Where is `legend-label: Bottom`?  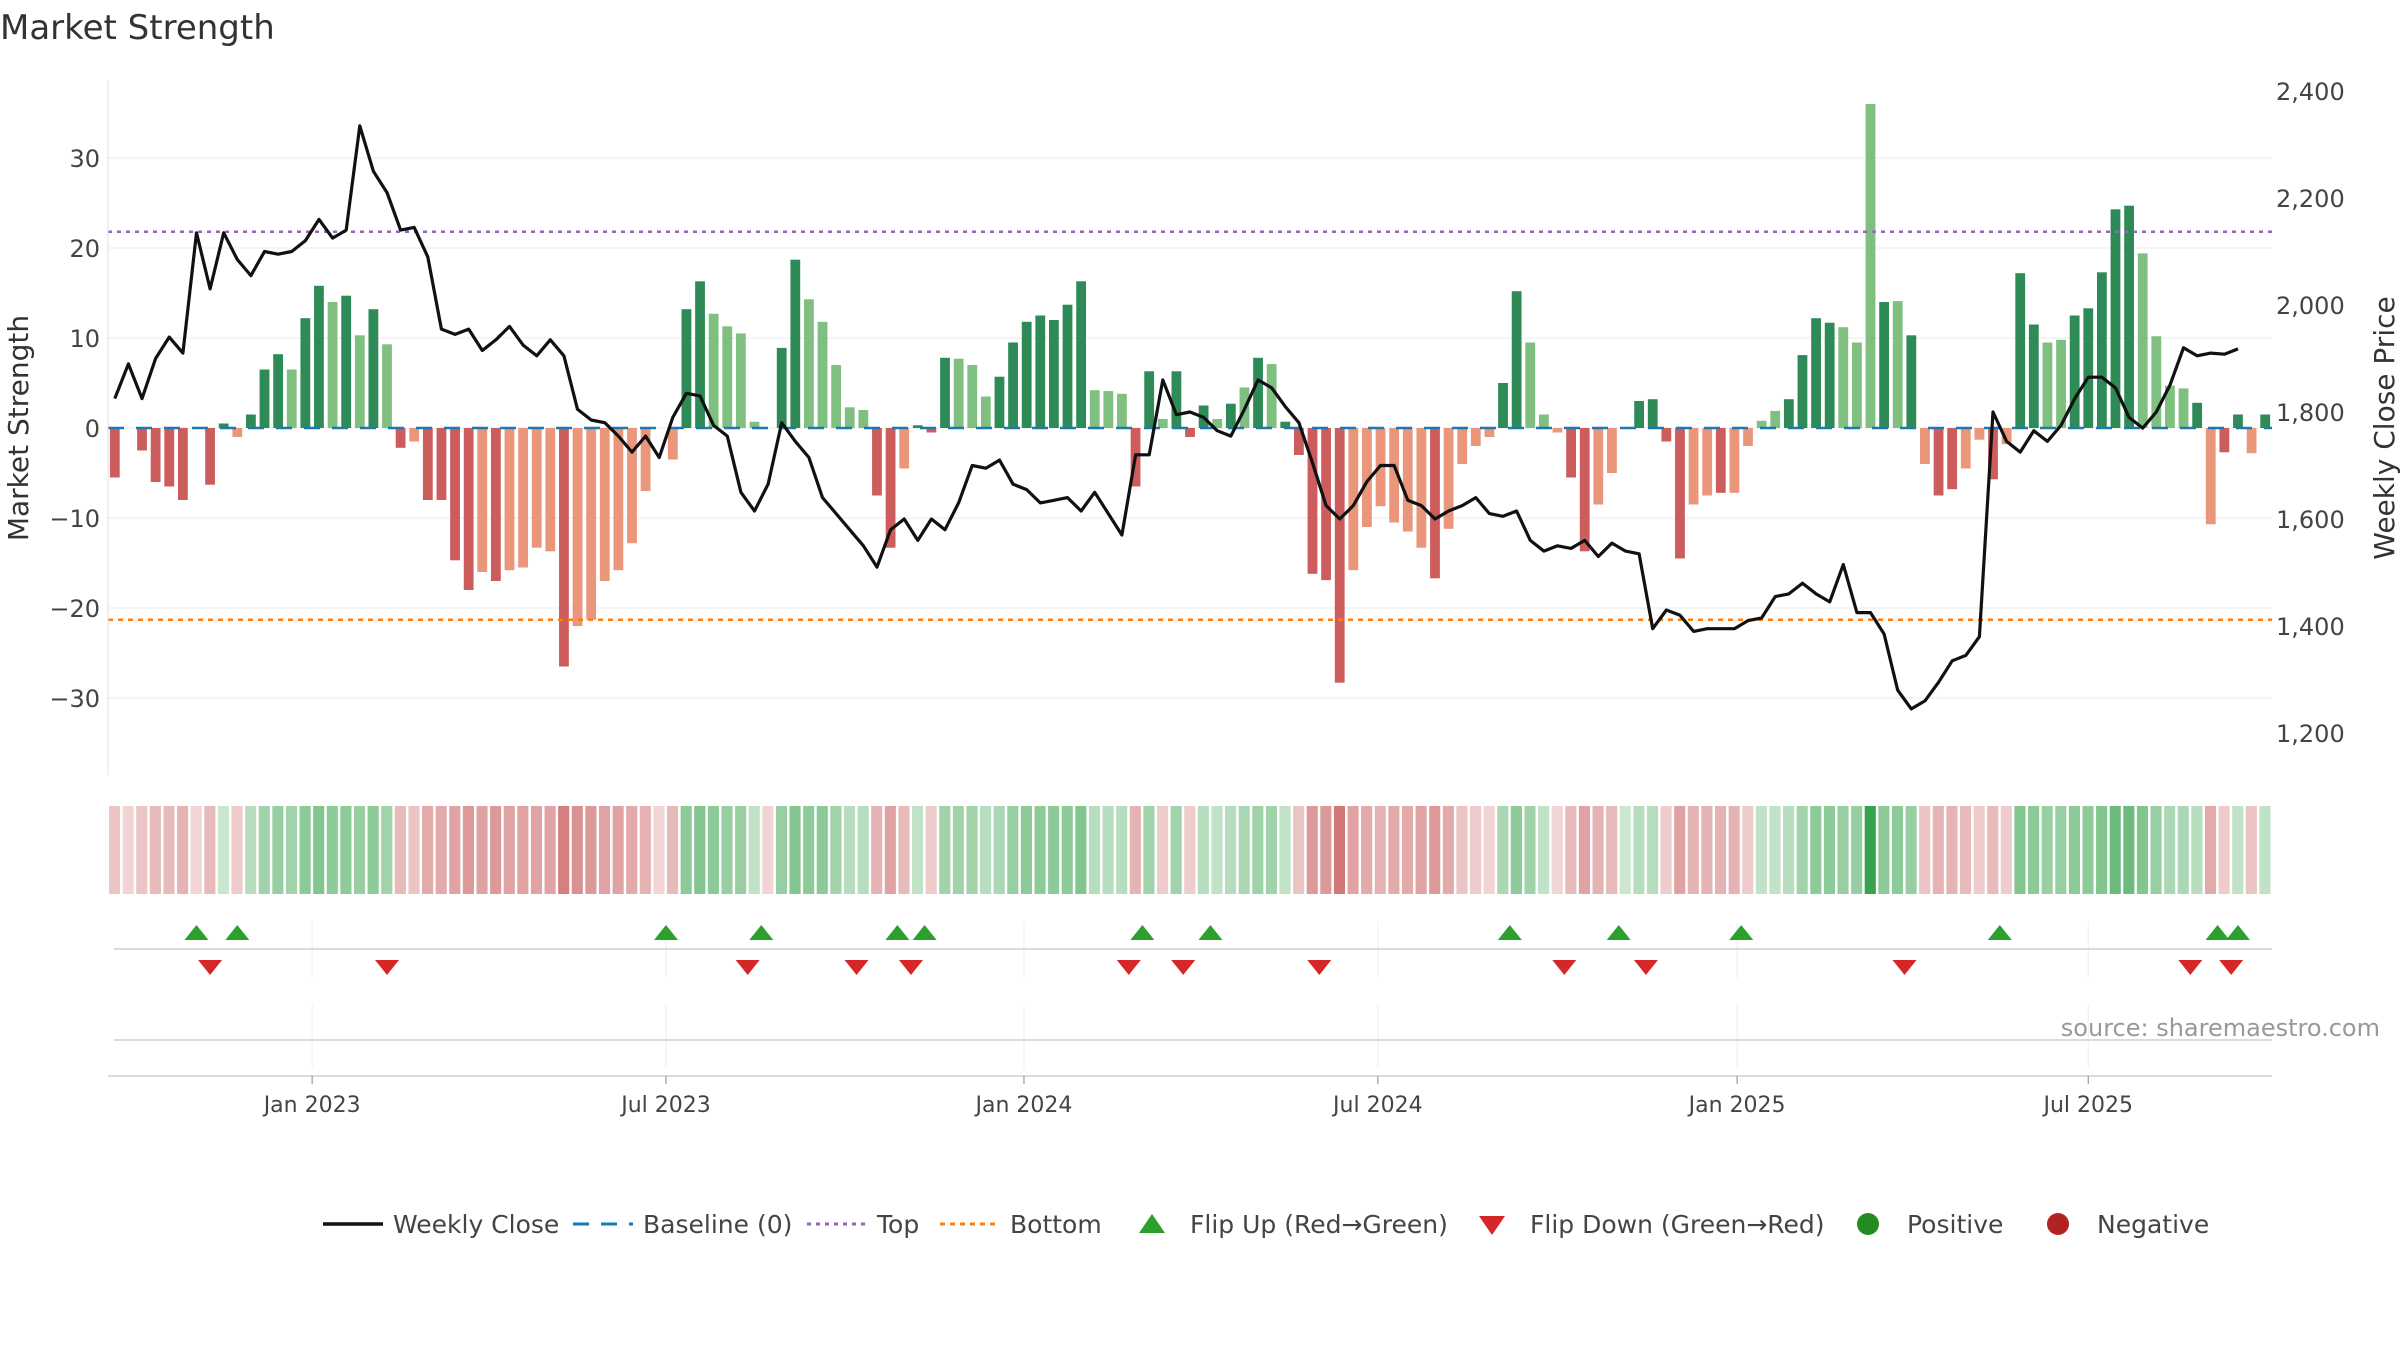
legend-label: Bottom is located at coordinates (1056, 1224).